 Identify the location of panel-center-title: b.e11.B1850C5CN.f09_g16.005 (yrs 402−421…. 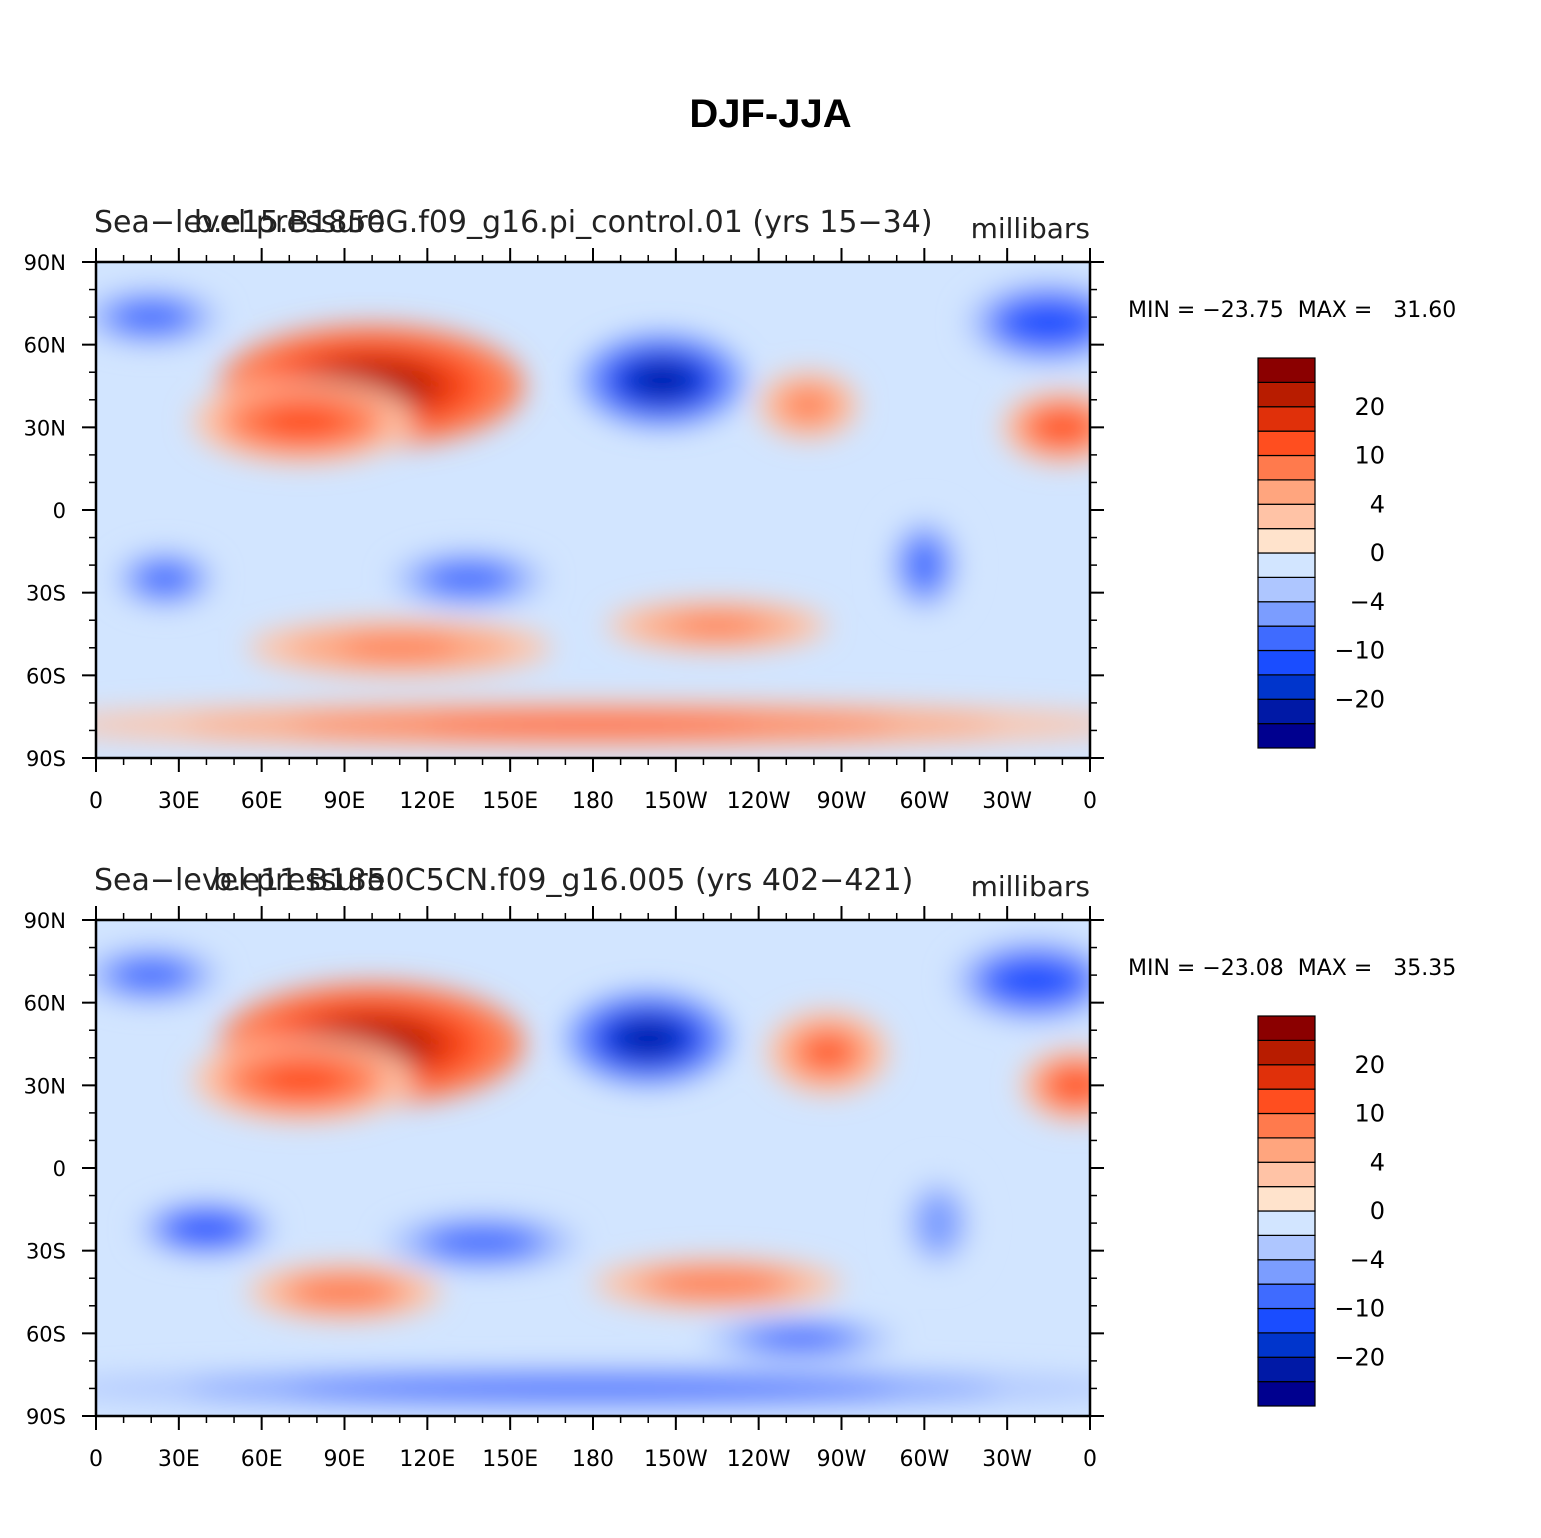
(563, 880).